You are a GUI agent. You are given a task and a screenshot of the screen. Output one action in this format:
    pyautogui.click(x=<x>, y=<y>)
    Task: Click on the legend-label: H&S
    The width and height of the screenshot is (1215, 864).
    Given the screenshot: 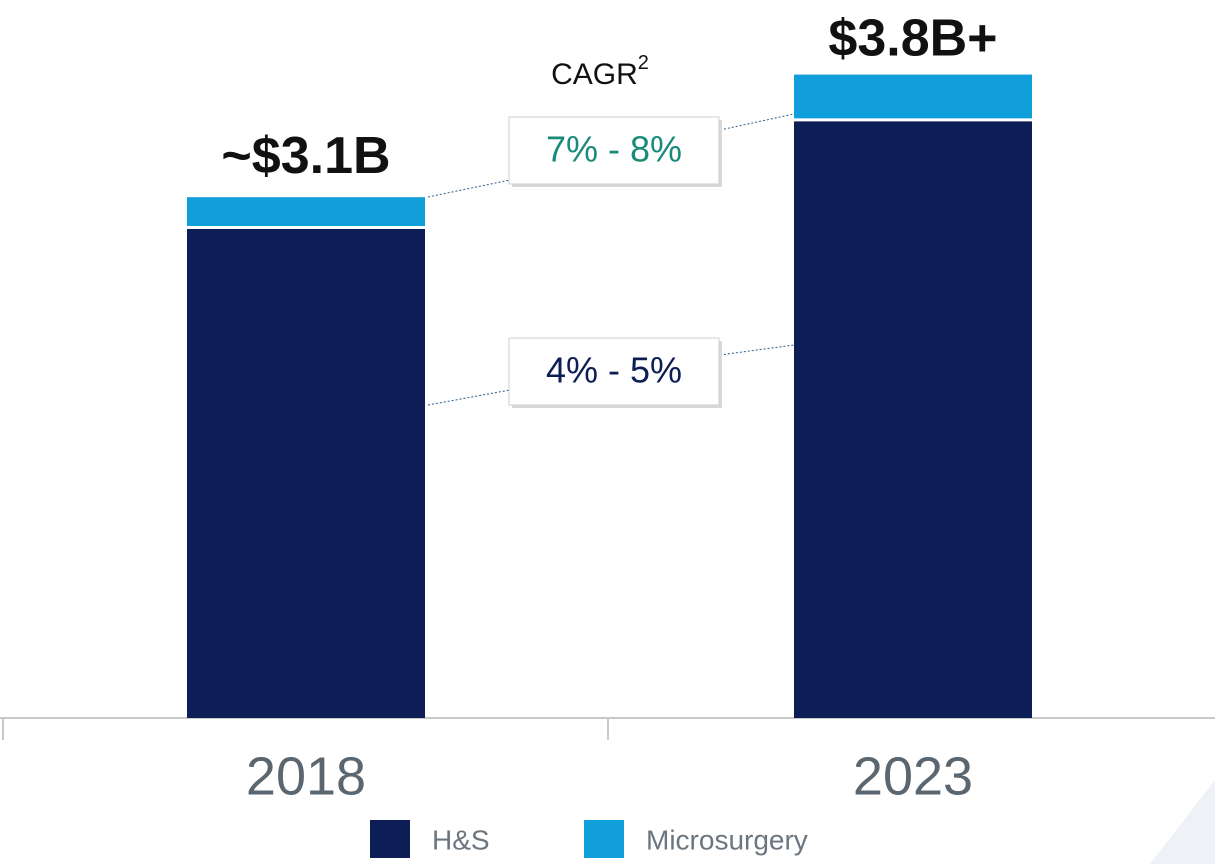 What is the action you would take?
    pyautogui.click(x=461, y=839)
    